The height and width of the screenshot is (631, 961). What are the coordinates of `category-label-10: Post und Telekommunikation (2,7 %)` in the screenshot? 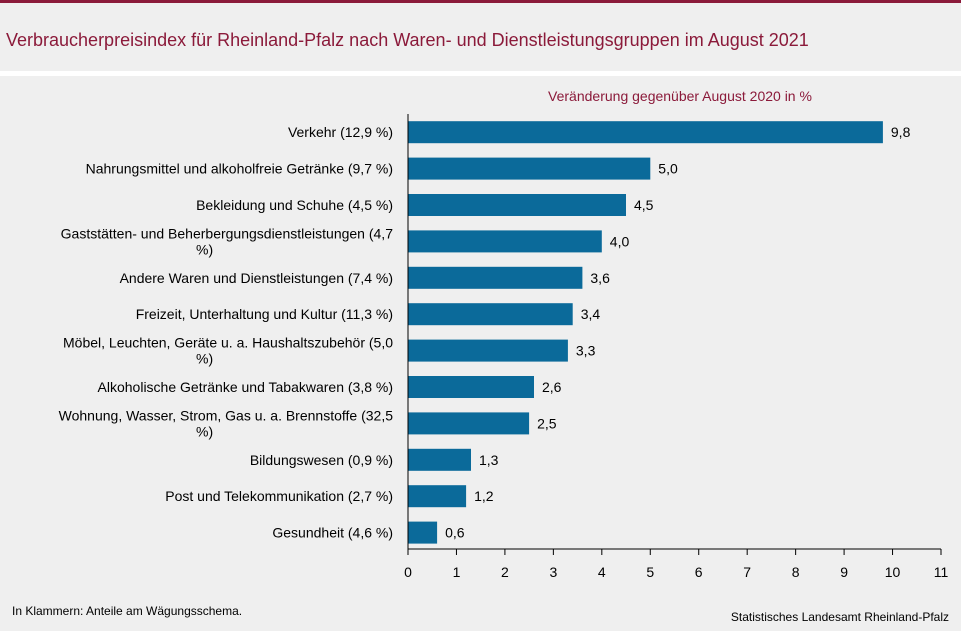 It's located at (279, 496).